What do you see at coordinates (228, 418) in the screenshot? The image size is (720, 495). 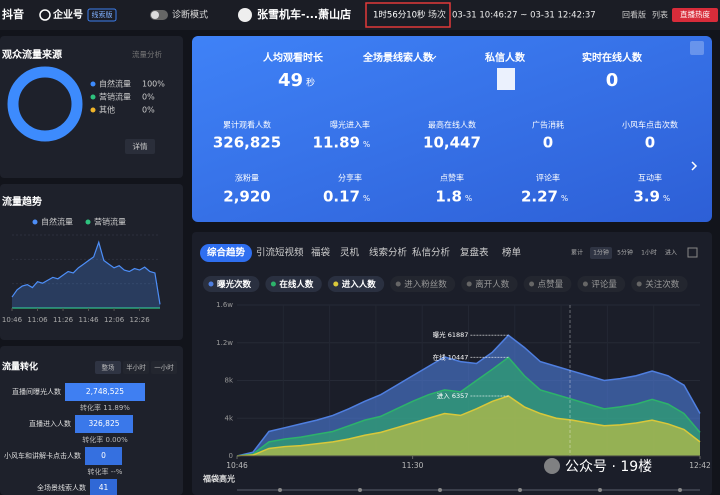 I see `y-tick-label: 4k` at bounding box center [228, 418].